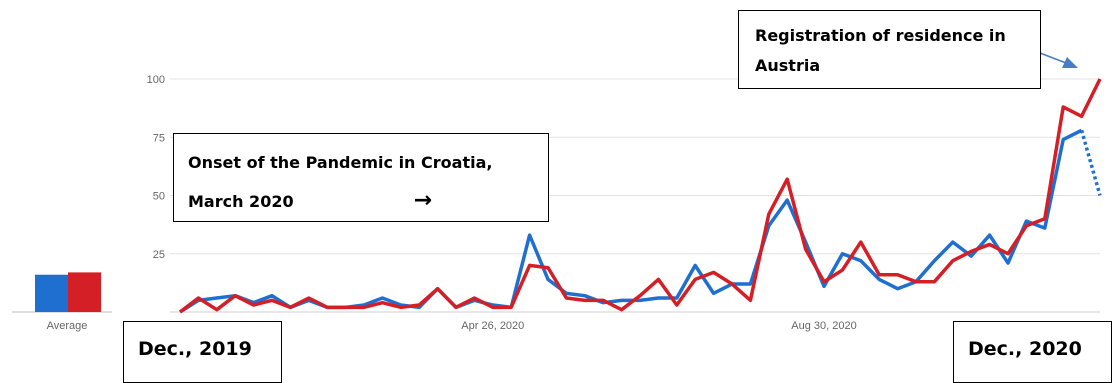  I want to click on y-tick-label-75: 75, so click(159, 138).